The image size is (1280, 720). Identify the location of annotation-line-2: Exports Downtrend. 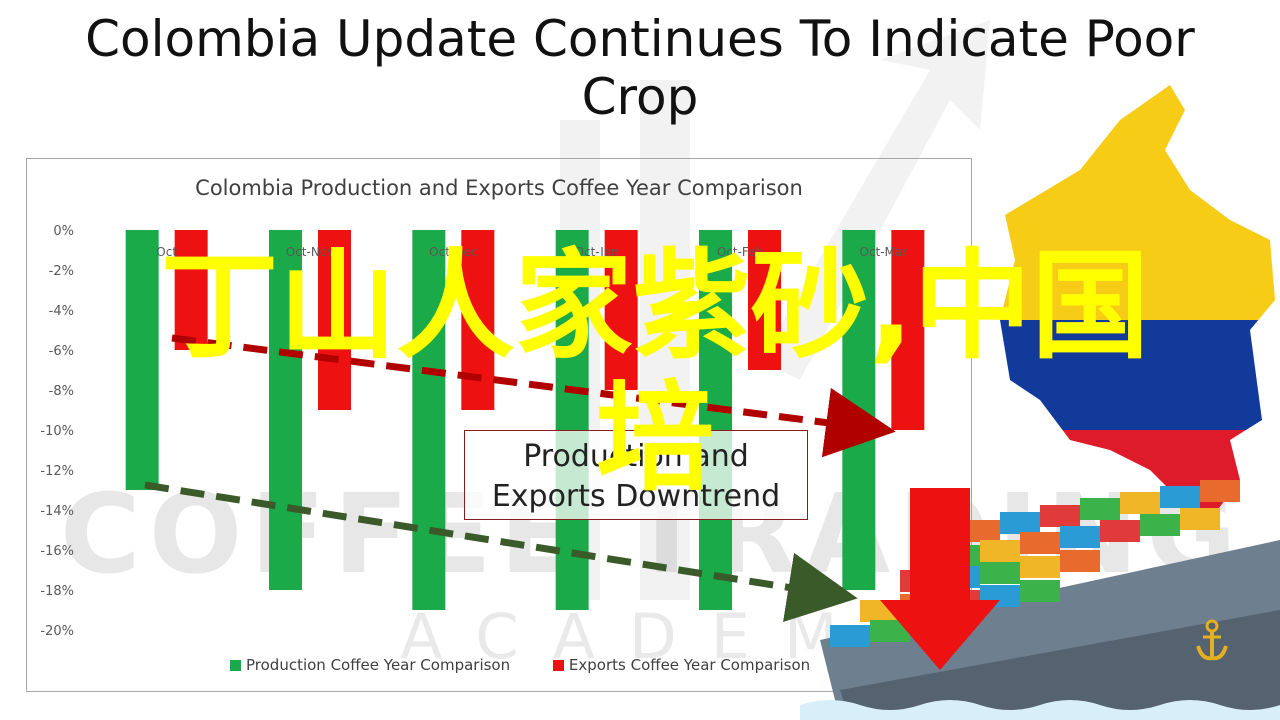
(636, 496).